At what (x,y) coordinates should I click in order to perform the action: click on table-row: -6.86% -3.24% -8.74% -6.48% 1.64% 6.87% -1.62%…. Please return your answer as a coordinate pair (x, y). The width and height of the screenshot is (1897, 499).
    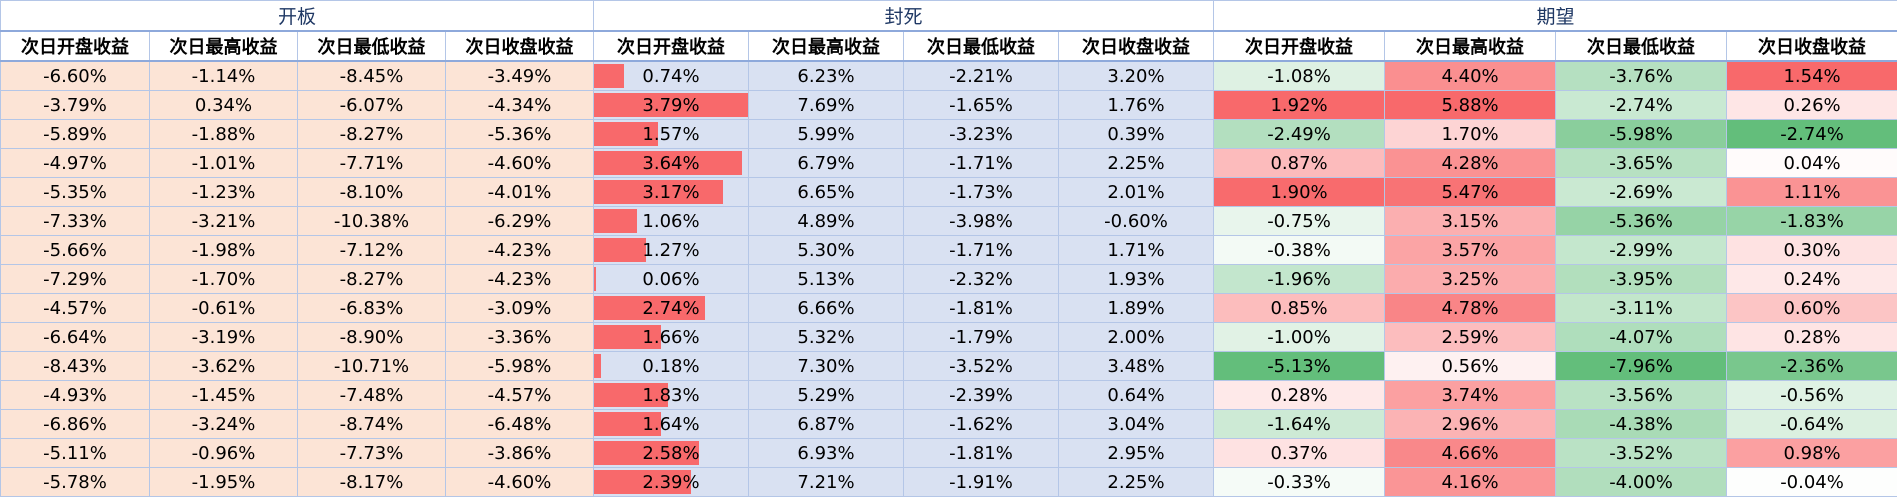
    Looking at the image, I should click on (948, 424).